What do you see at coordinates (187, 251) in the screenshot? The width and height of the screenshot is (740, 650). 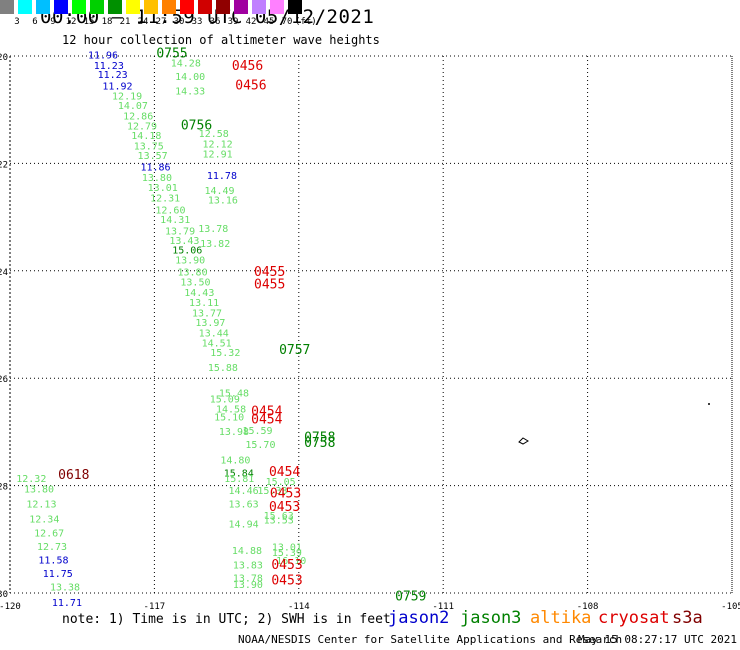 I see `wave-height-label: 15.06` at bounding box center [187, 251].